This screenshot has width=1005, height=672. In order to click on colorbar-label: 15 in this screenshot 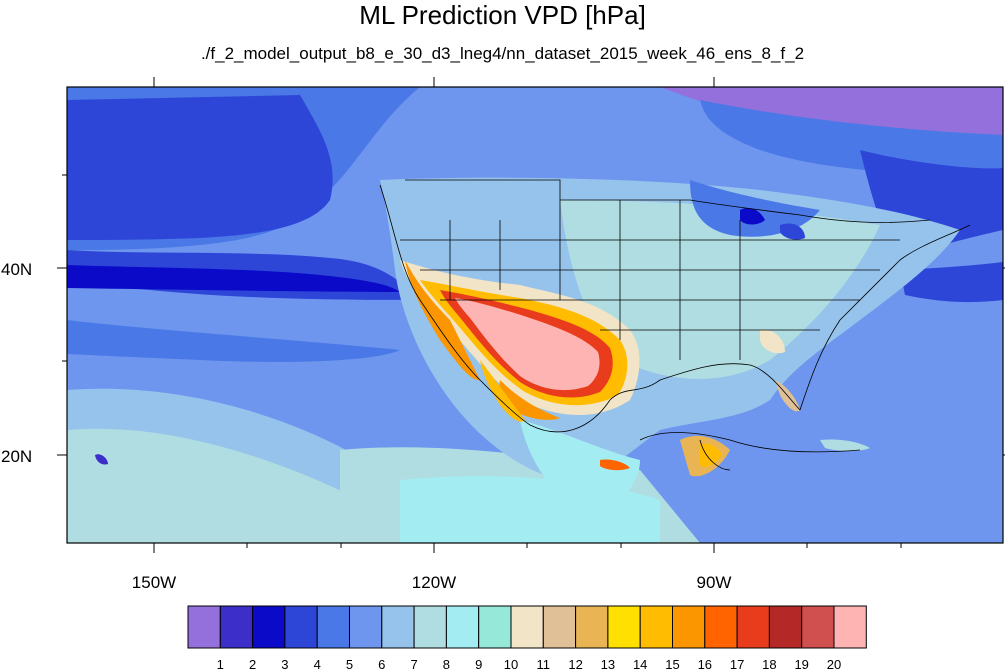, I will do `click(672, 664)`.